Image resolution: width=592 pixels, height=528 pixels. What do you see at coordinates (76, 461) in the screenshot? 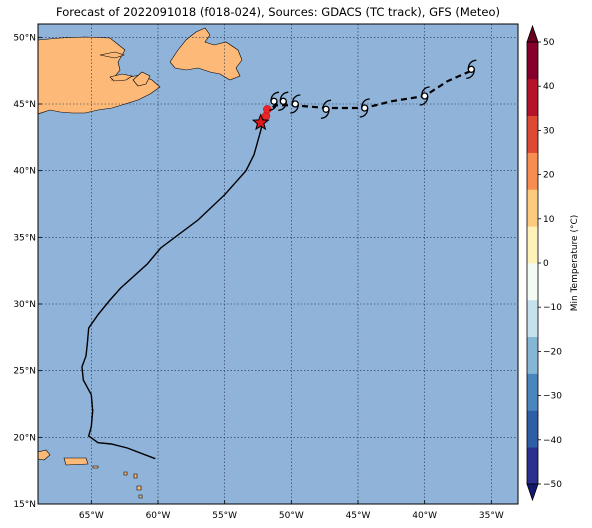
I see `puerto-rico` at bounding box center [76, 461].